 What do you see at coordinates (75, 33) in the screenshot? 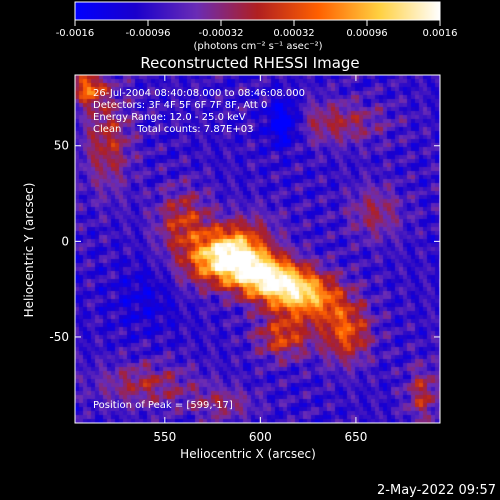
I see `colorbar-tick-label: -0.0016` at bounding box center [75, 33].